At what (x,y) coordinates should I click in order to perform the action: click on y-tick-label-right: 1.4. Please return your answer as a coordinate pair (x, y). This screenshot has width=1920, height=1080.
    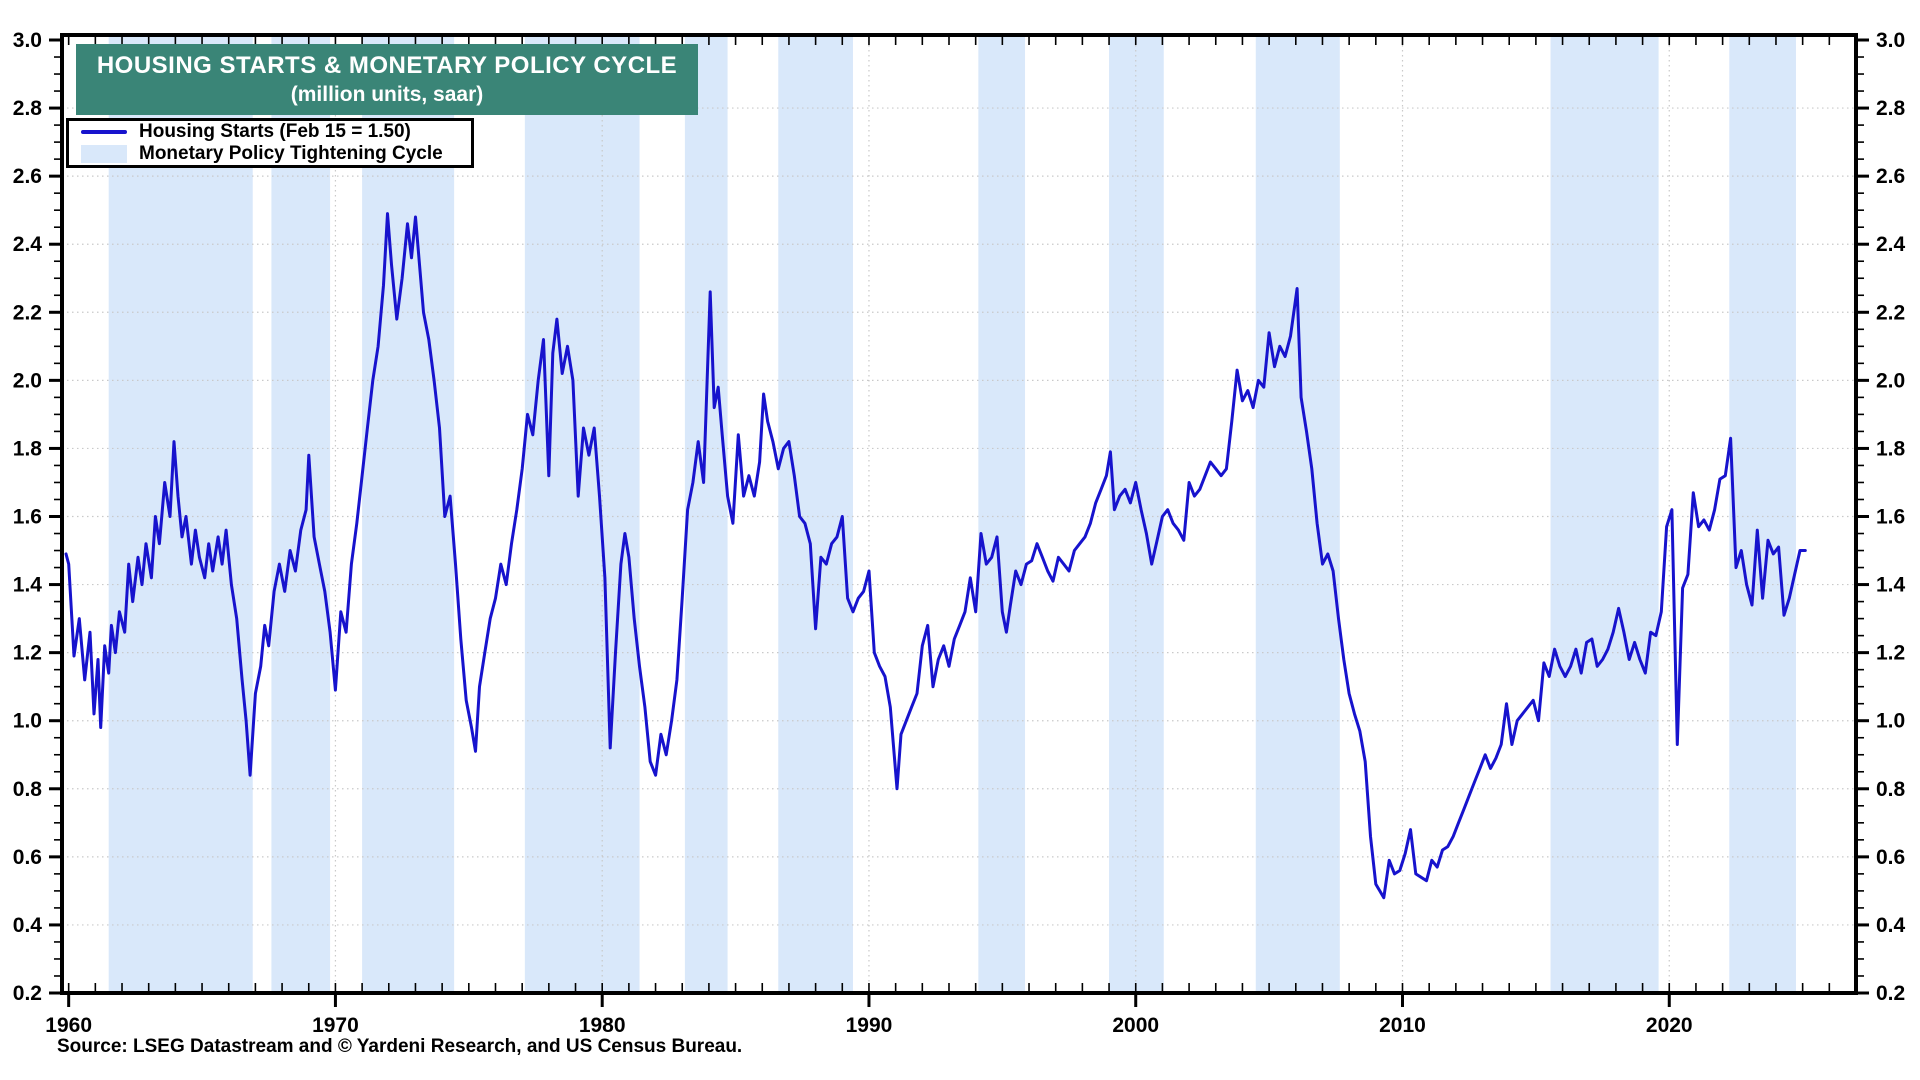
    Looking at the image, I should click on (1891, 585).